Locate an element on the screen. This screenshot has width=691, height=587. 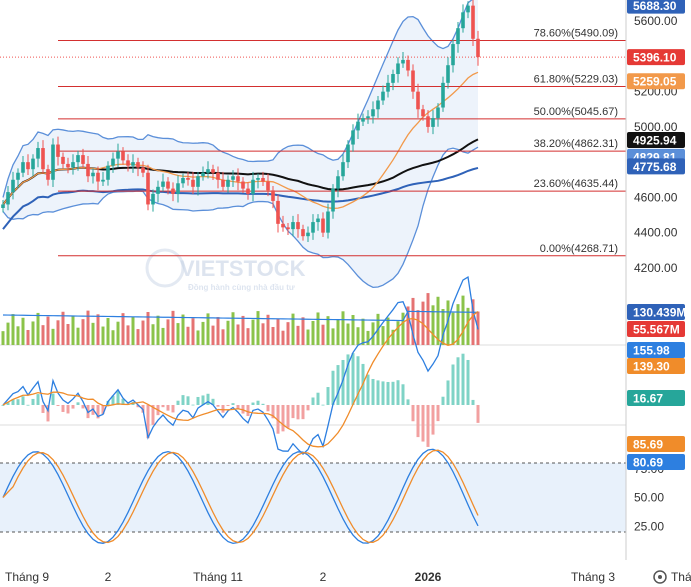
stochastic-pane is located at coordinates (313, 496).